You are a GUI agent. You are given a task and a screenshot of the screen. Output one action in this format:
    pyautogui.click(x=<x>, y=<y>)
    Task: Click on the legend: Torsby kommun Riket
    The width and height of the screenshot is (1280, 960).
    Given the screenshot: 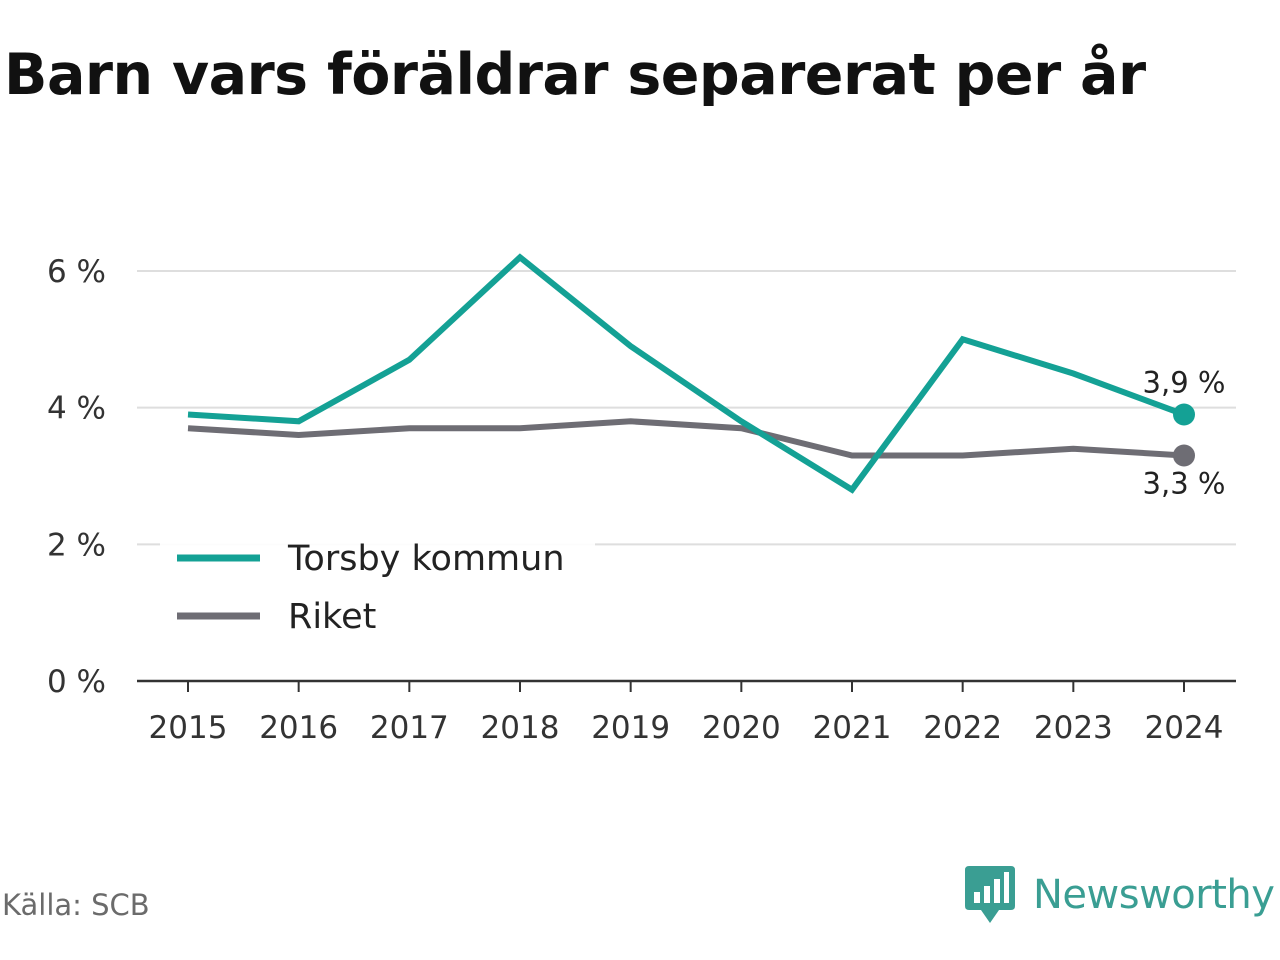 What is the action you would take?
    pyautogui.click(x=377, y=594)
    